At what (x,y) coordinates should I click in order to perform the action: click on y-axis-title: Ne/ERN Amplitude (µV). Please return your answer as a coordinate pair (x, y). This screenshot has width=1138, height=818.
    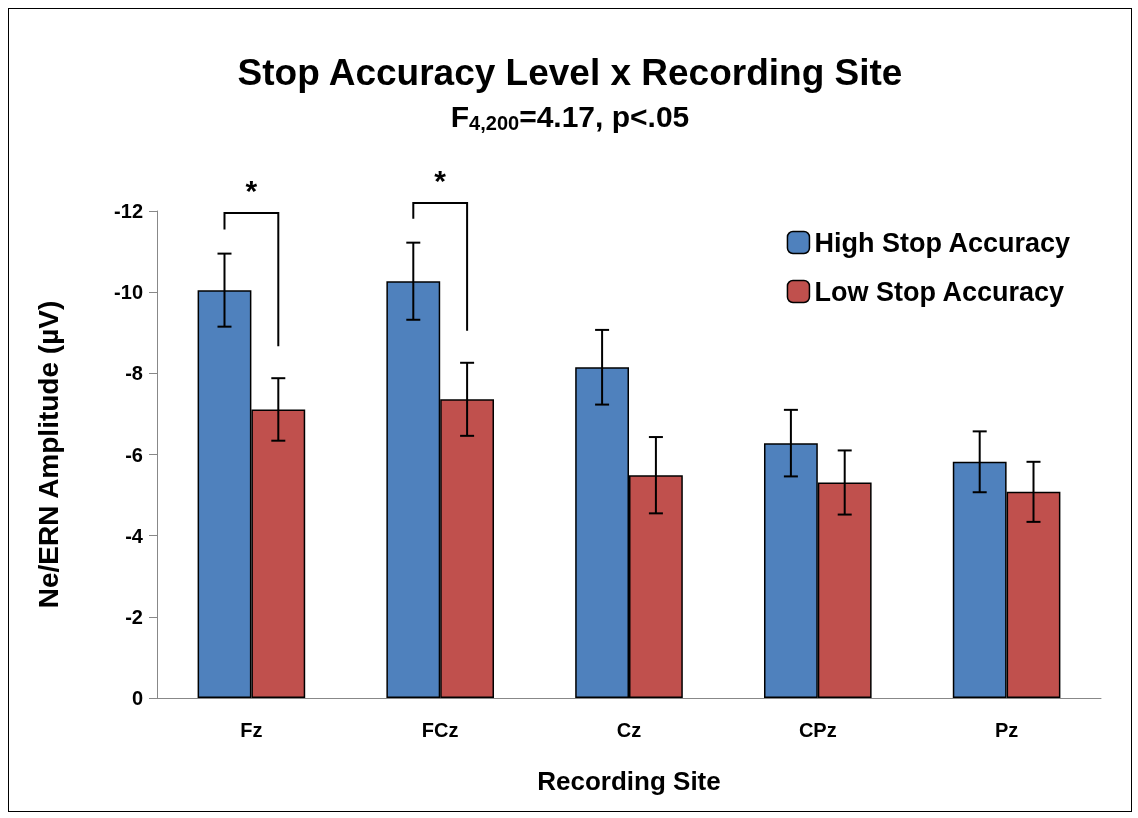
    Looking at the image, I should click on (48, 454).